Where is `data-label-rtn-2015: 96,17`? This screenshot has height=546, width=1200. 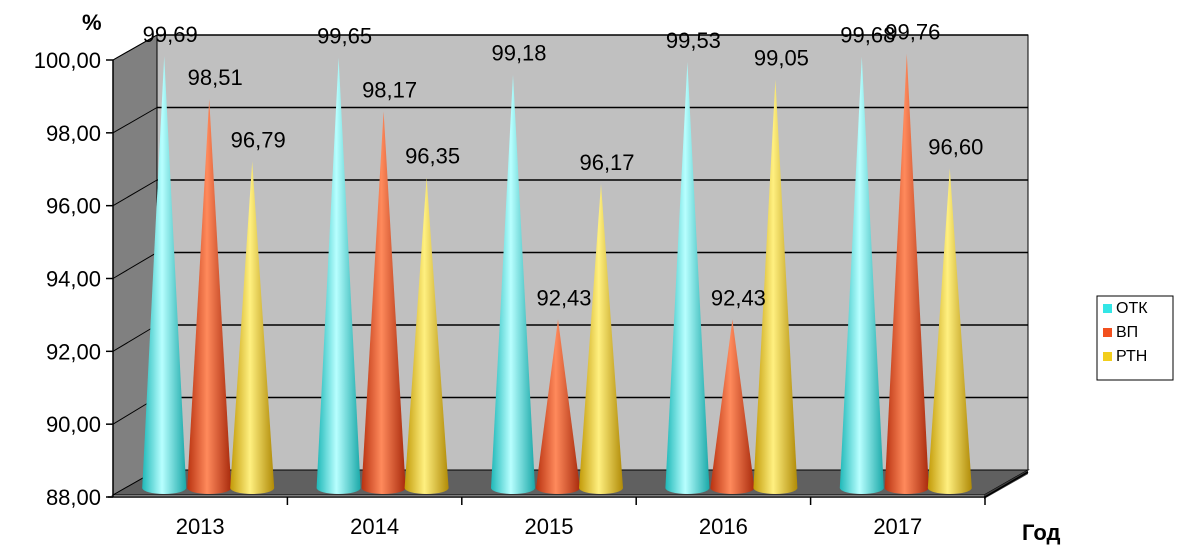
data-label-rtn-2015: 96,17 is located at coordinates (606, 162).